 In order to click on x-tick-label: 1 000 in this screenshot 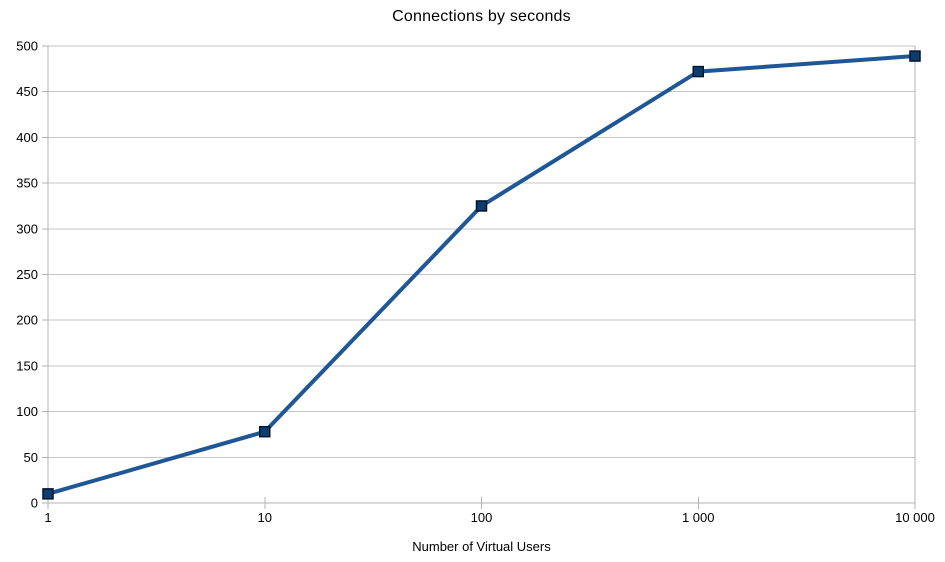, I will do `click(698, 517)`.